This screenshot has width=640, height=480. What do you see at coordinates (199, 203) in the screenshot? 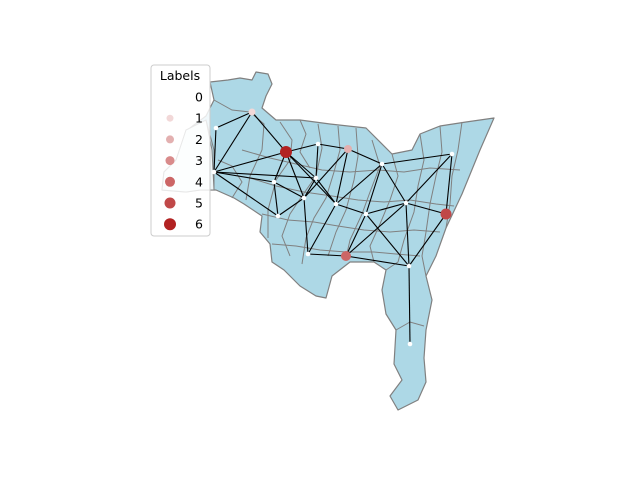
I see `legend-label: 5` at bounding box center [199, 203].